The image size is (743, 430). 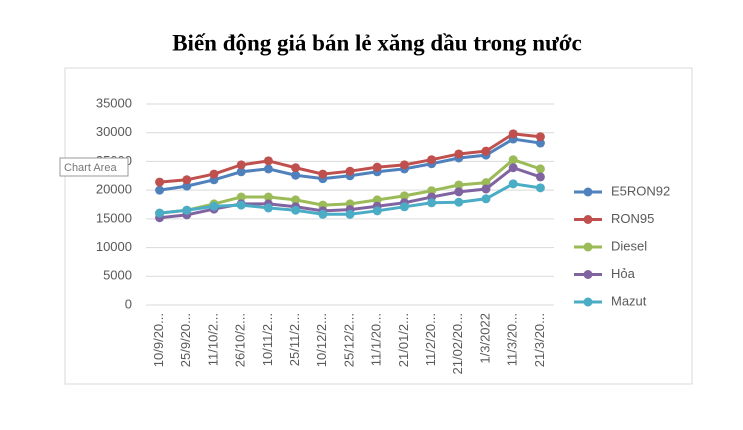 I want to click on legend-label: Diesel, so click(x=629, y=245).